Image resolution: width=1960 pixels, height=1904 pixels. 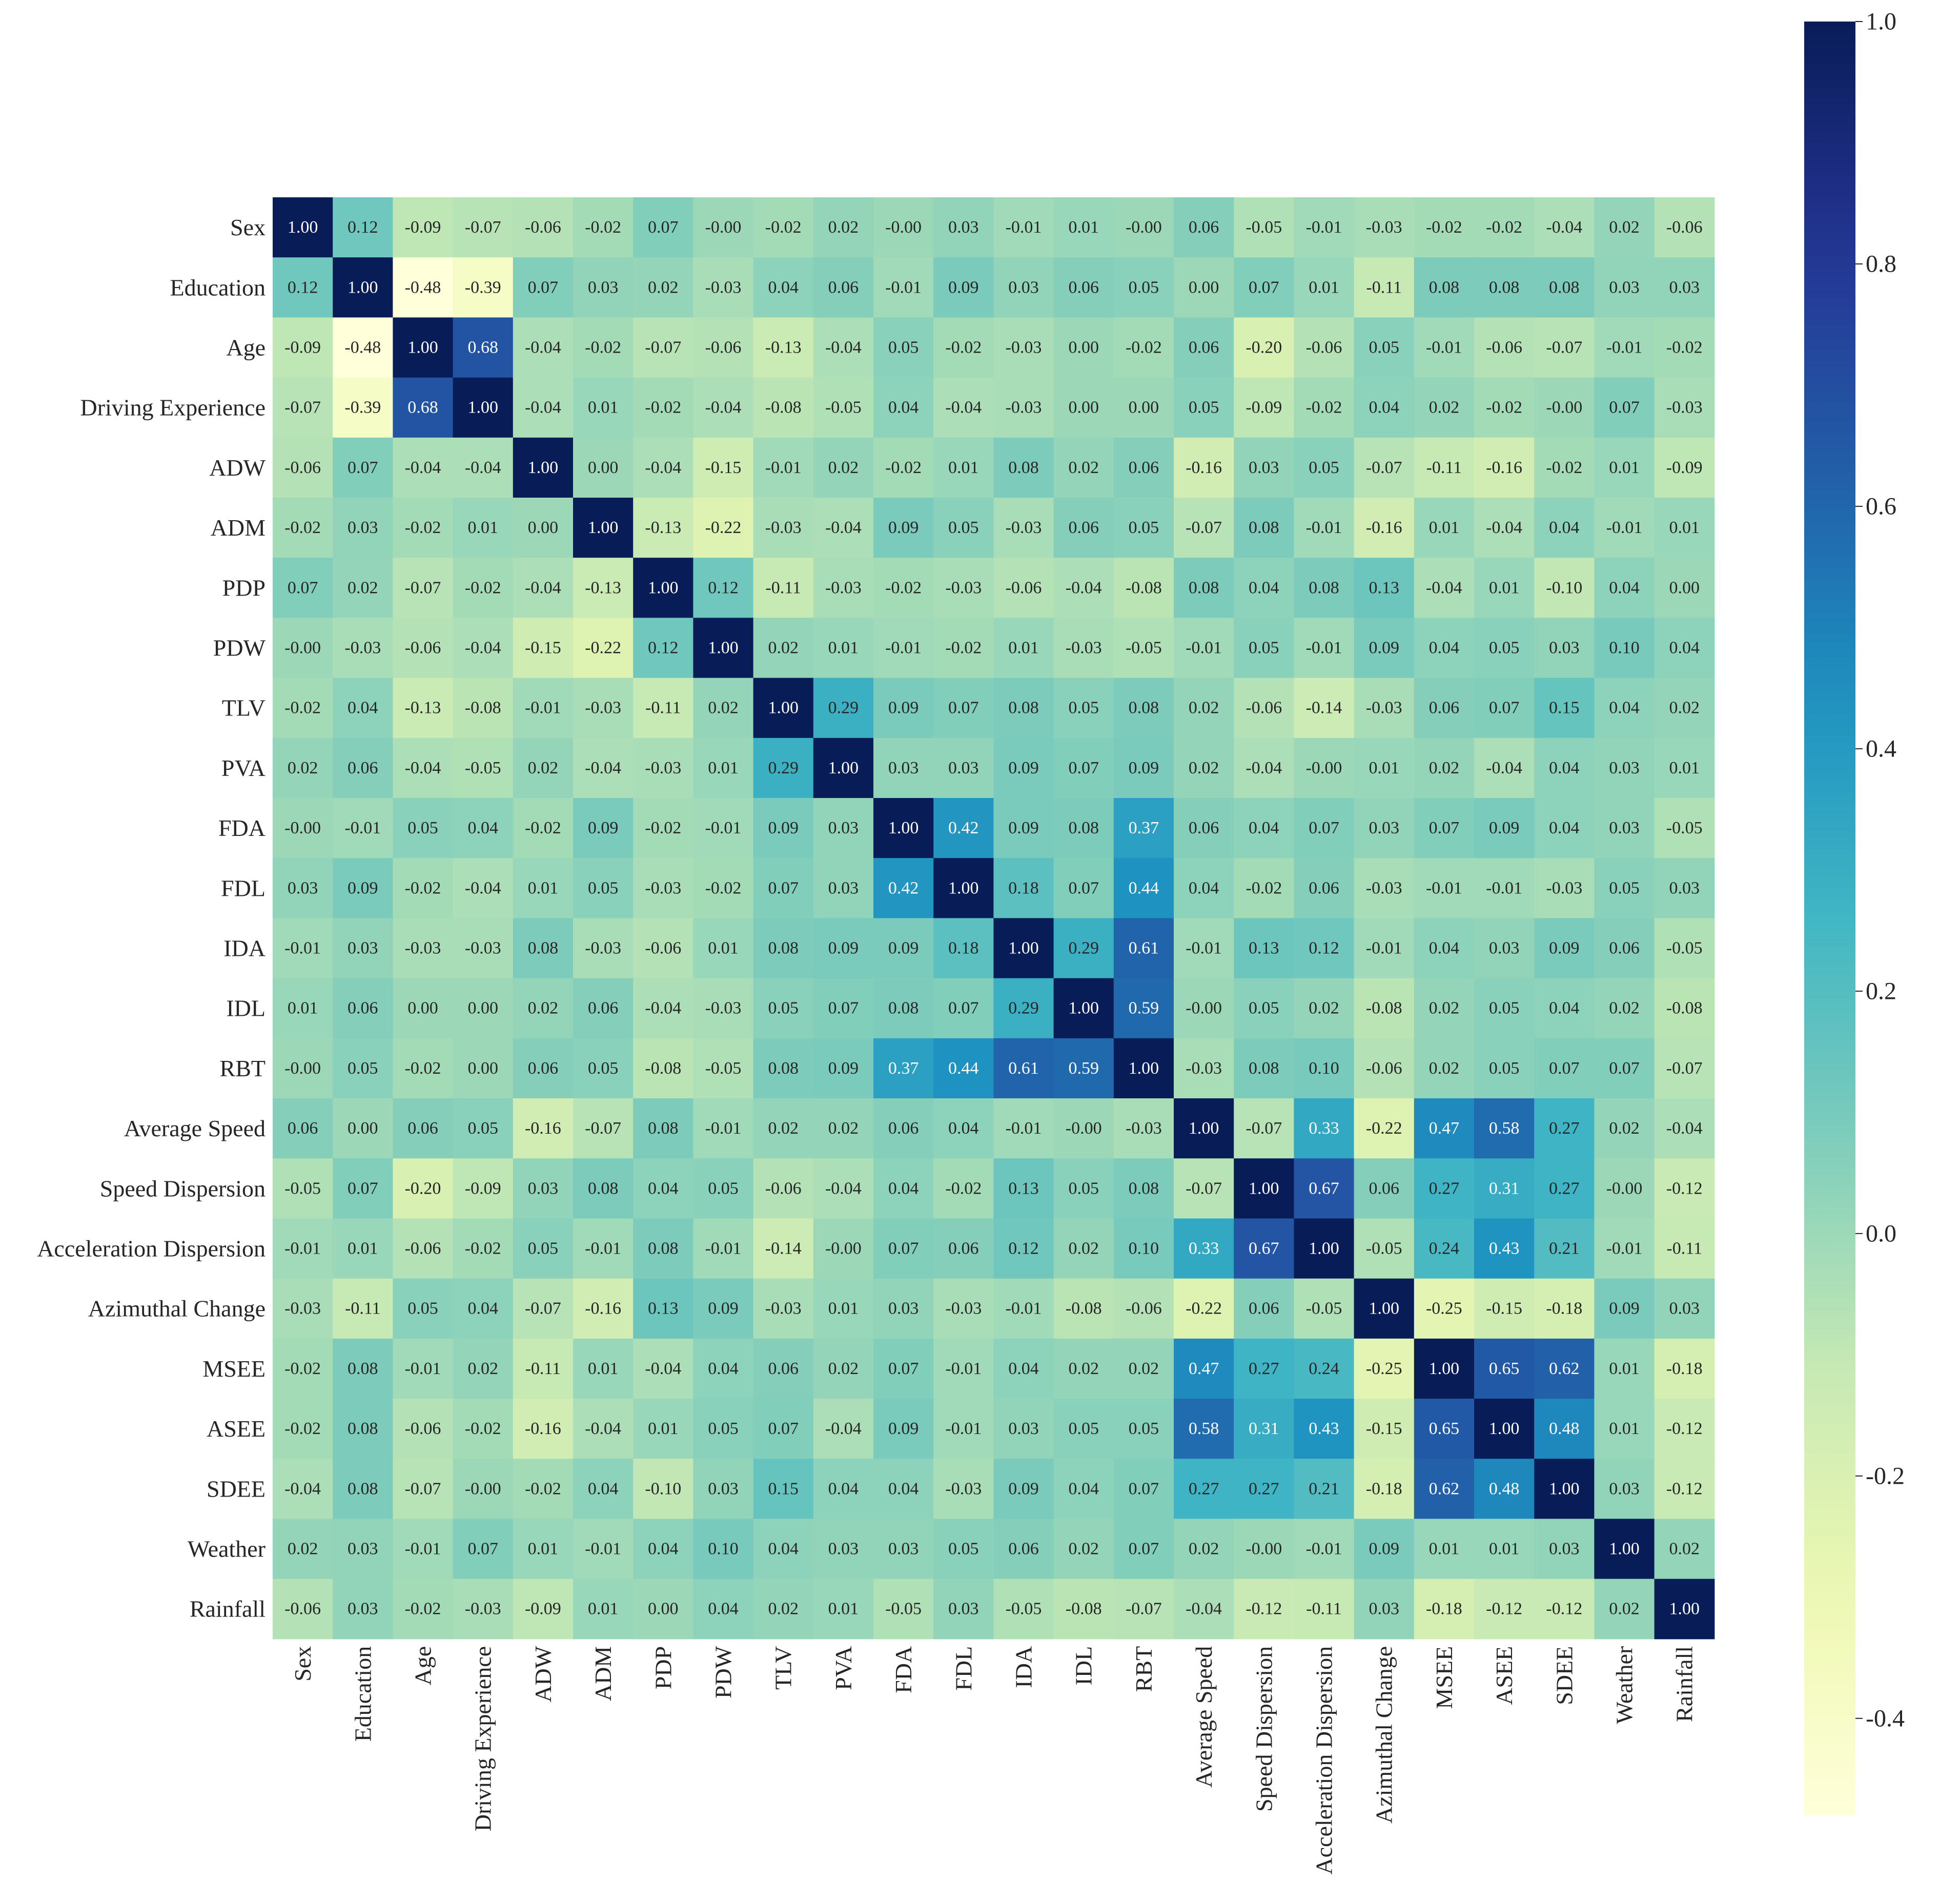 I want to click on column-label: MSEE, so click(x=1444, y=1677).